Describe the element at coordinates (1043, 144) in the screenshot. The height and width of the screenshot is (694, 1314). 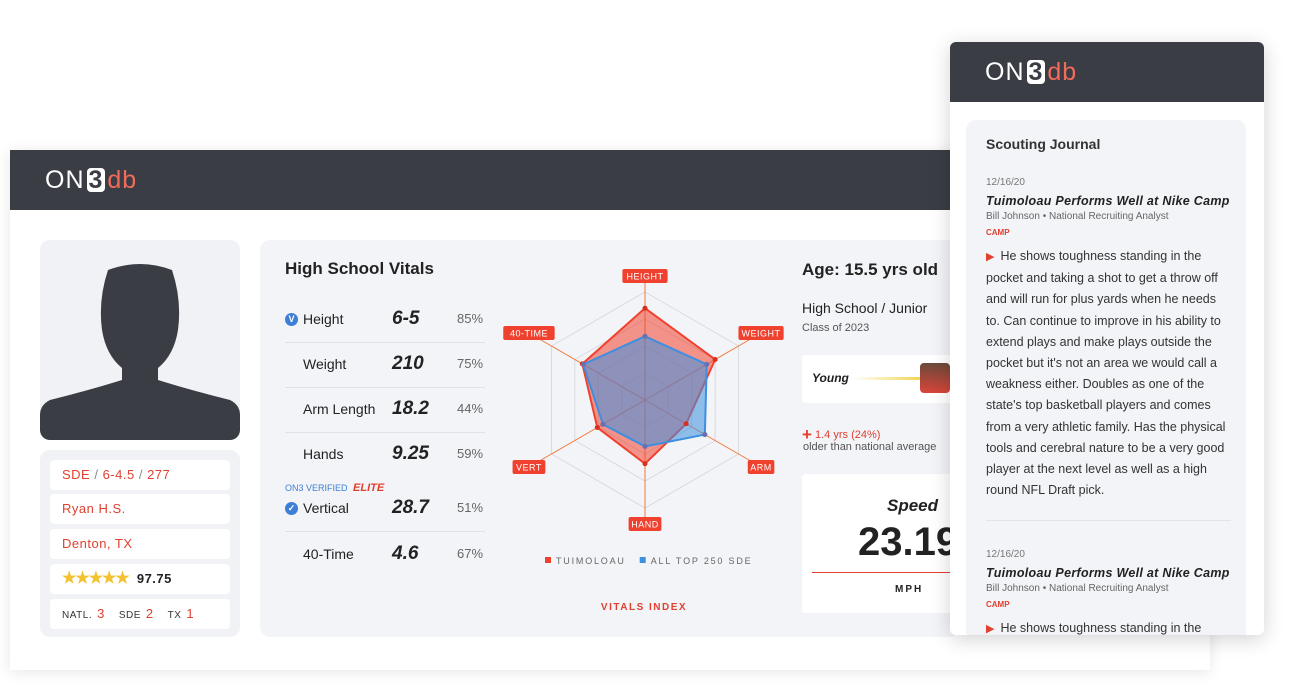
I see `journal-title: Scouting Journal` at that location.